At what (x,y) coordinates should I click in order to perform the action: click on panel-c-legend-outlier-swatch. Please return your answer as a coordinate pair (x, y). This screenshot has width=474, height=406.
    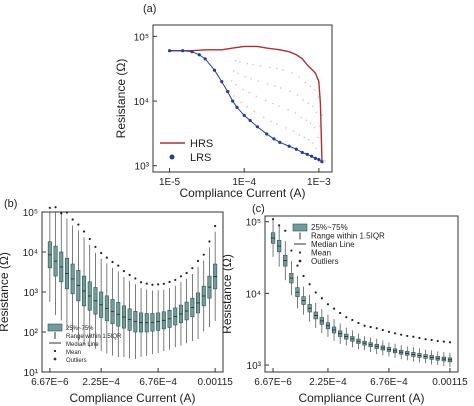
    Looking at the image, I should click on (300, 261).